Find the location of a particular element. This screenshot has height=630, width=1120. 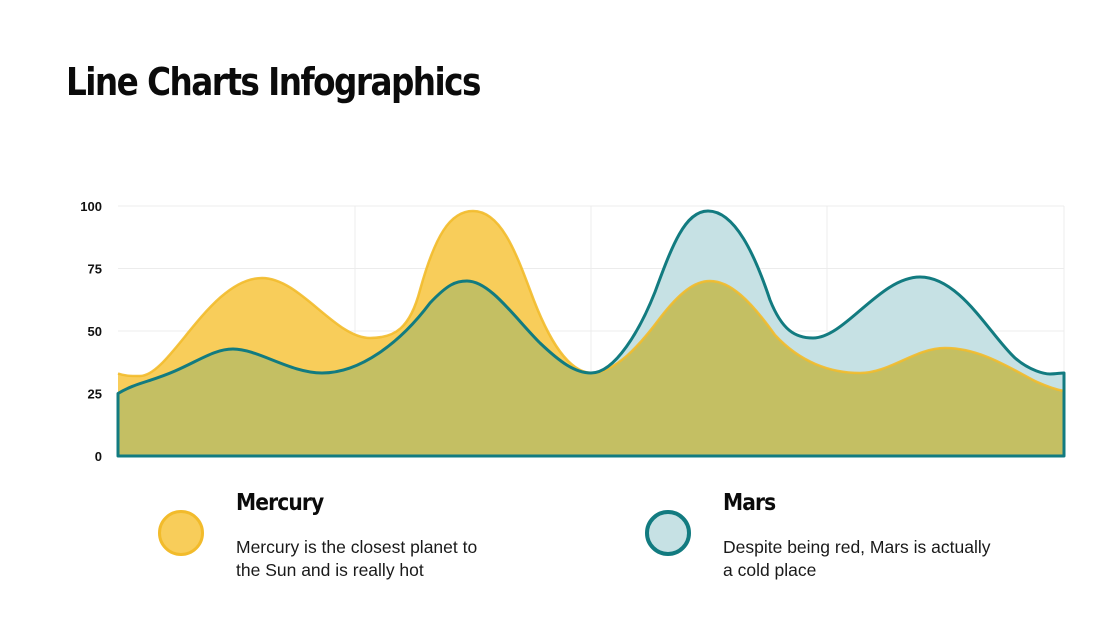

mercury-circle-icon is located at coordinates (181, 533).